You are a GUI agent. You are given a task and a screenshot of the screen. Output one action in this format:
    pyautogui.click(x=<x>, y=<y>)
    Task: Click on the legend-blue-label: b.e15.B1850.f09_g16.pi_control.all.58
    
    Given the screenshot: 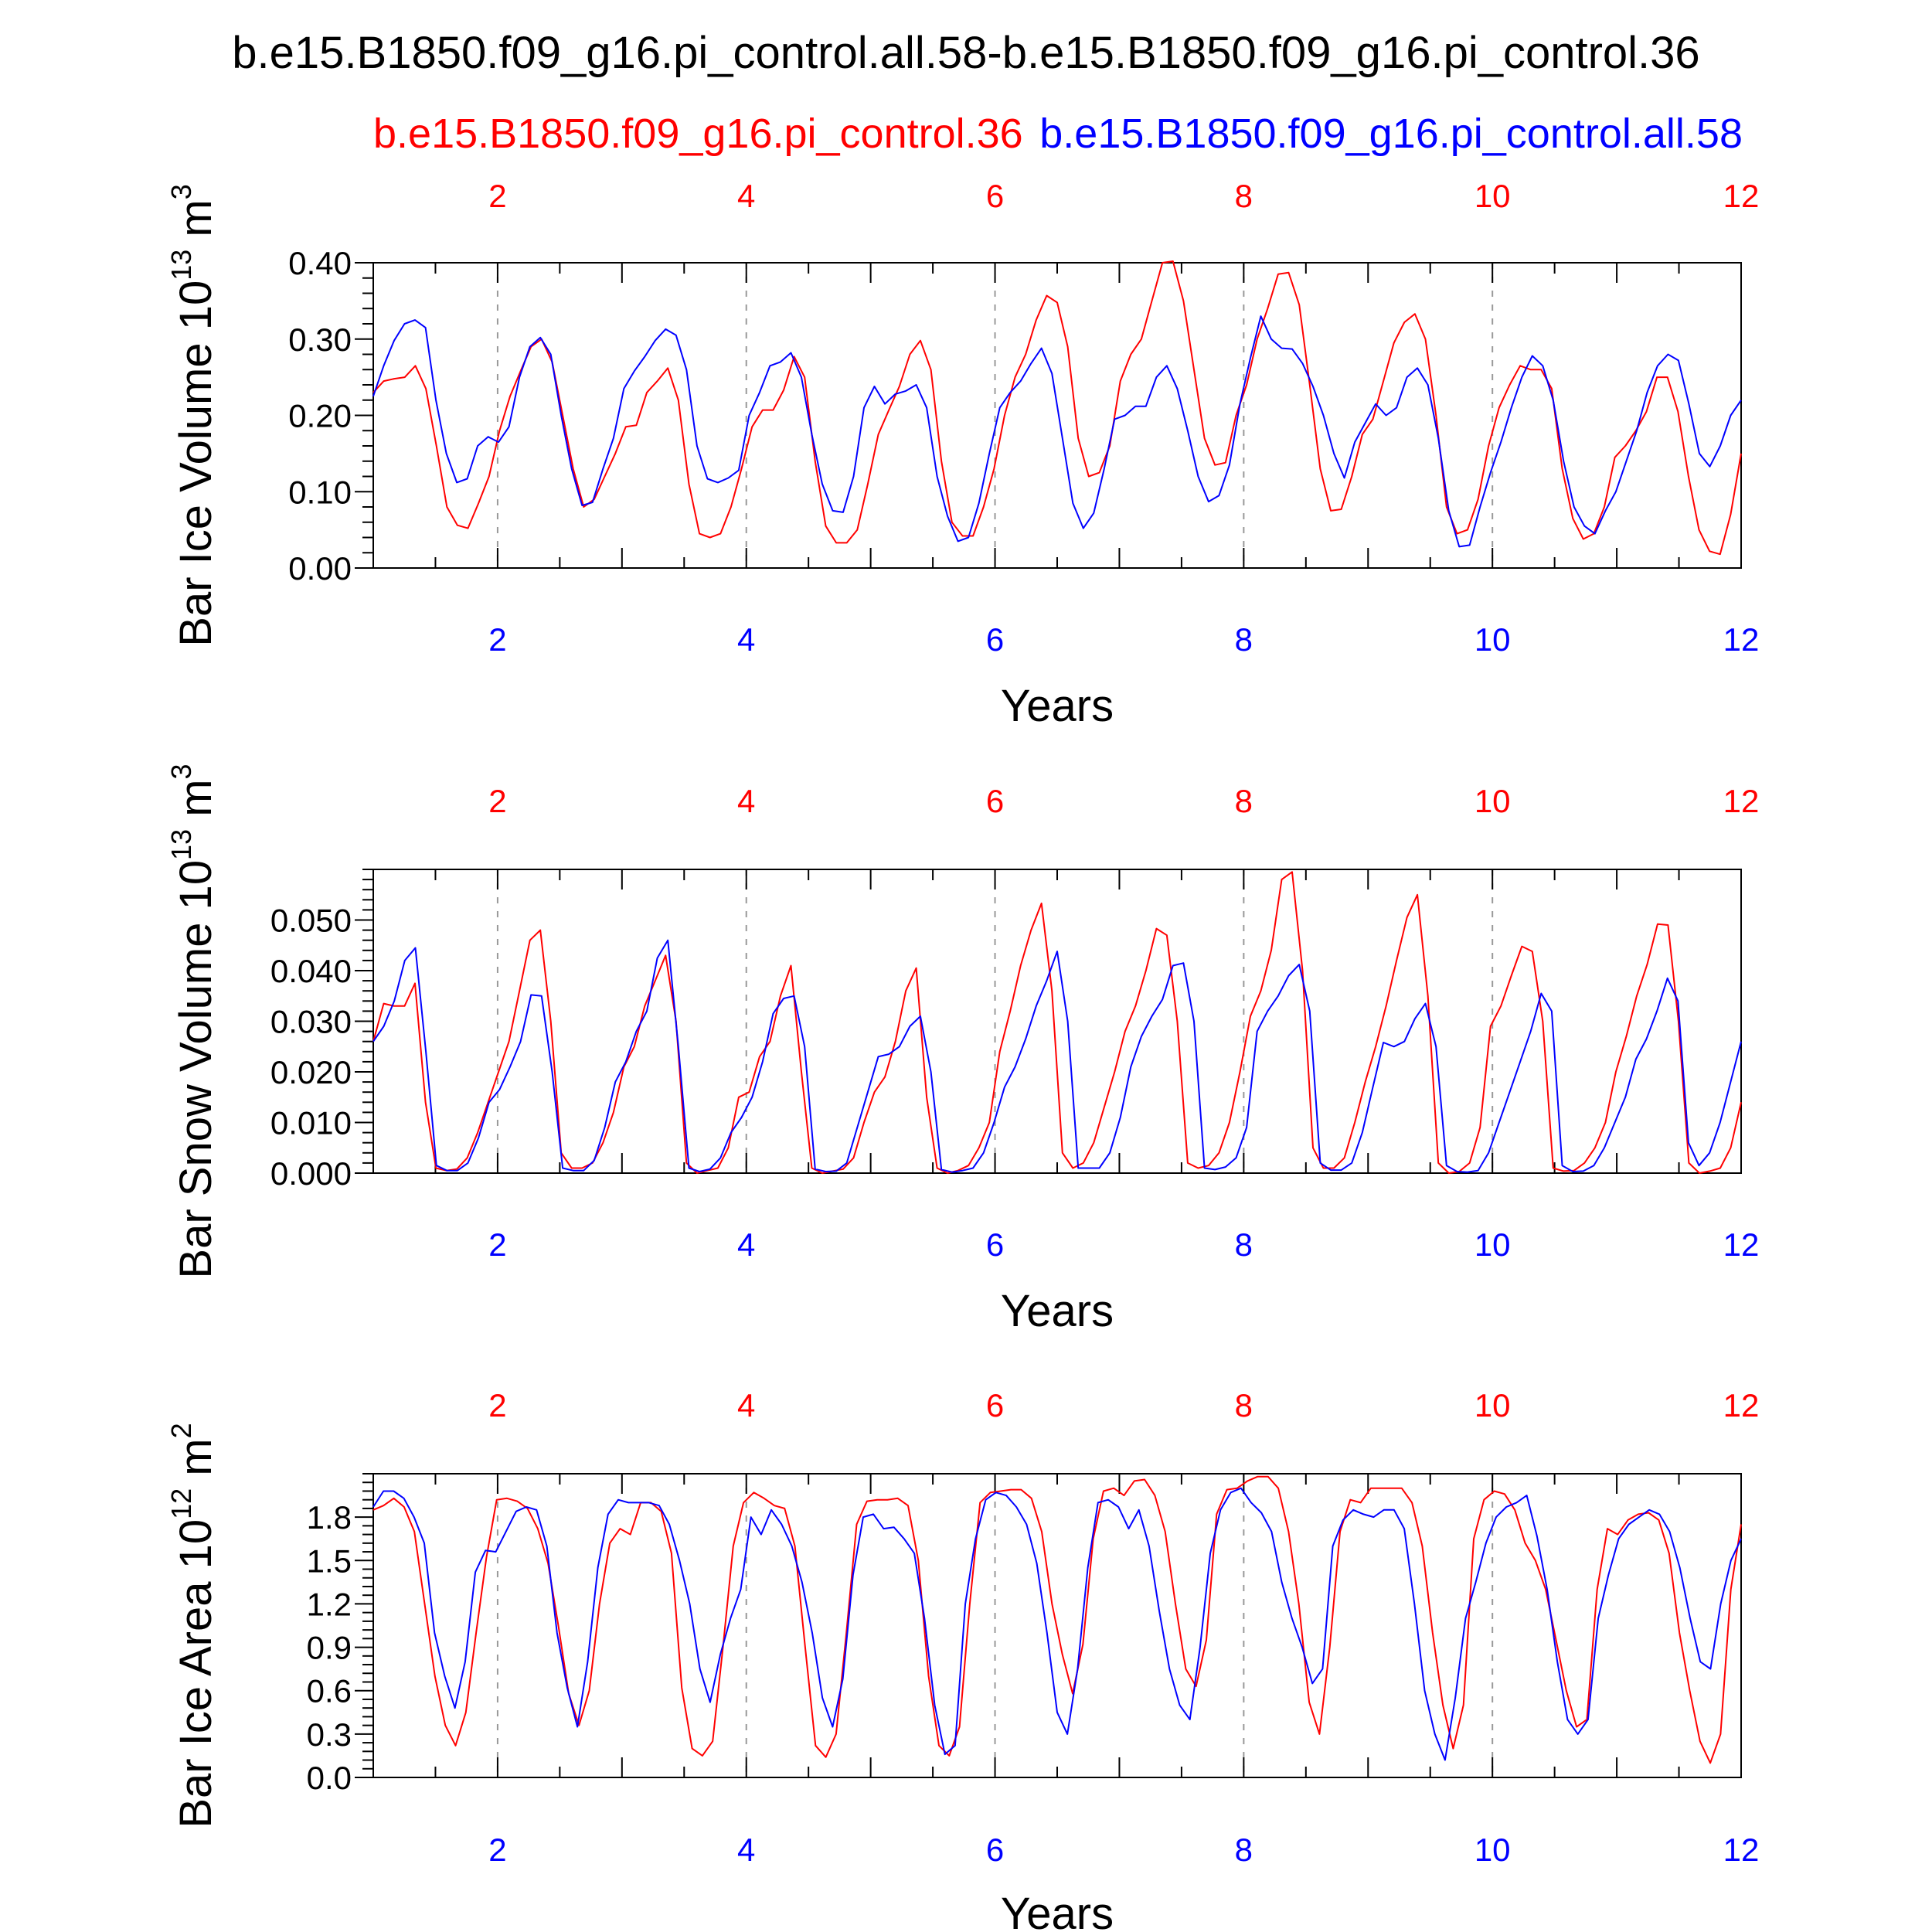 What is the action you would take?
    pyautogui.click(x=1391, y=134)
    